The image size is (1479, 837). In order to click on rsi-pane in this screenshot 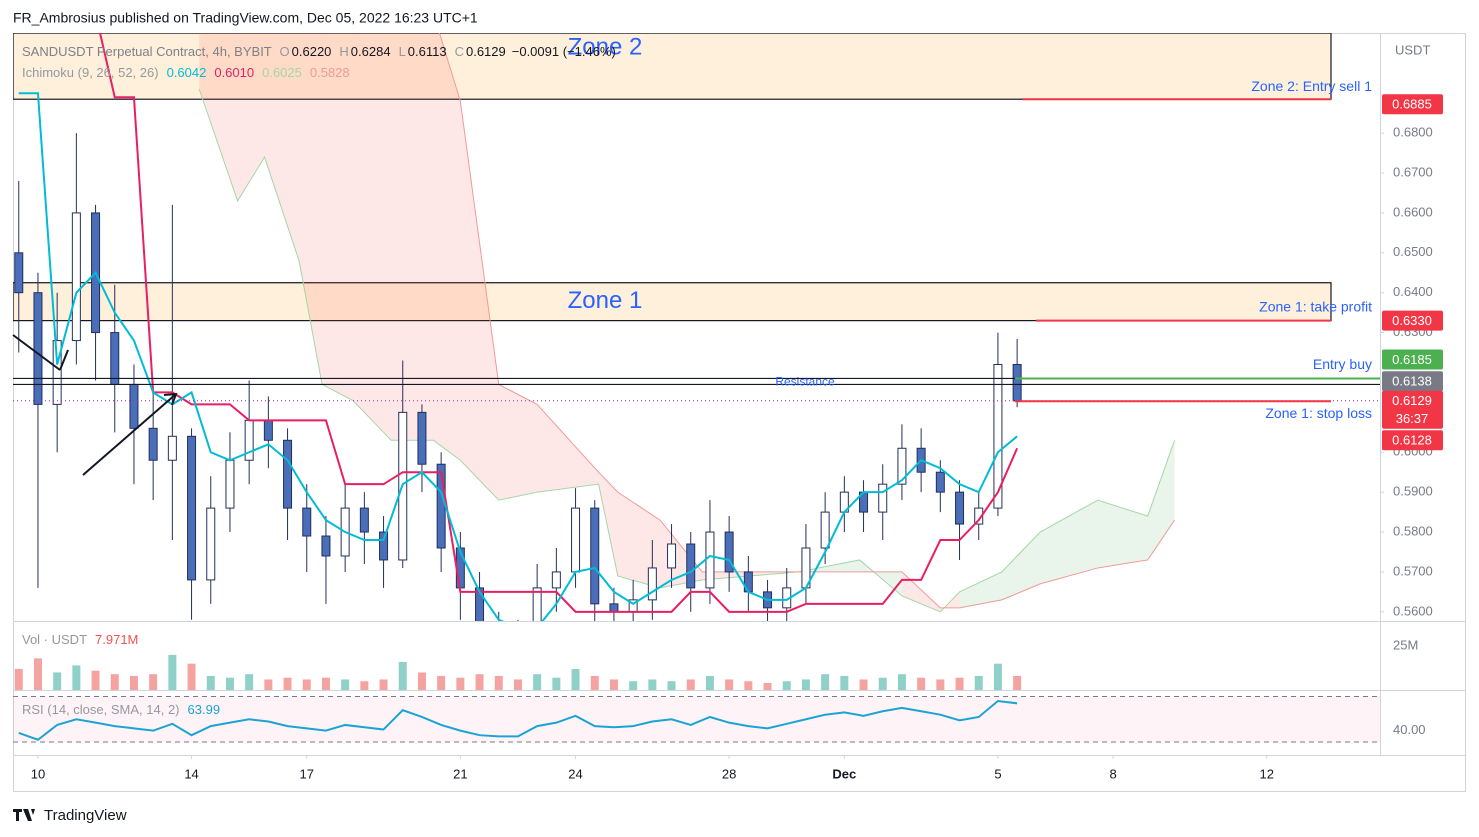, I will do `click(696, 719)`.